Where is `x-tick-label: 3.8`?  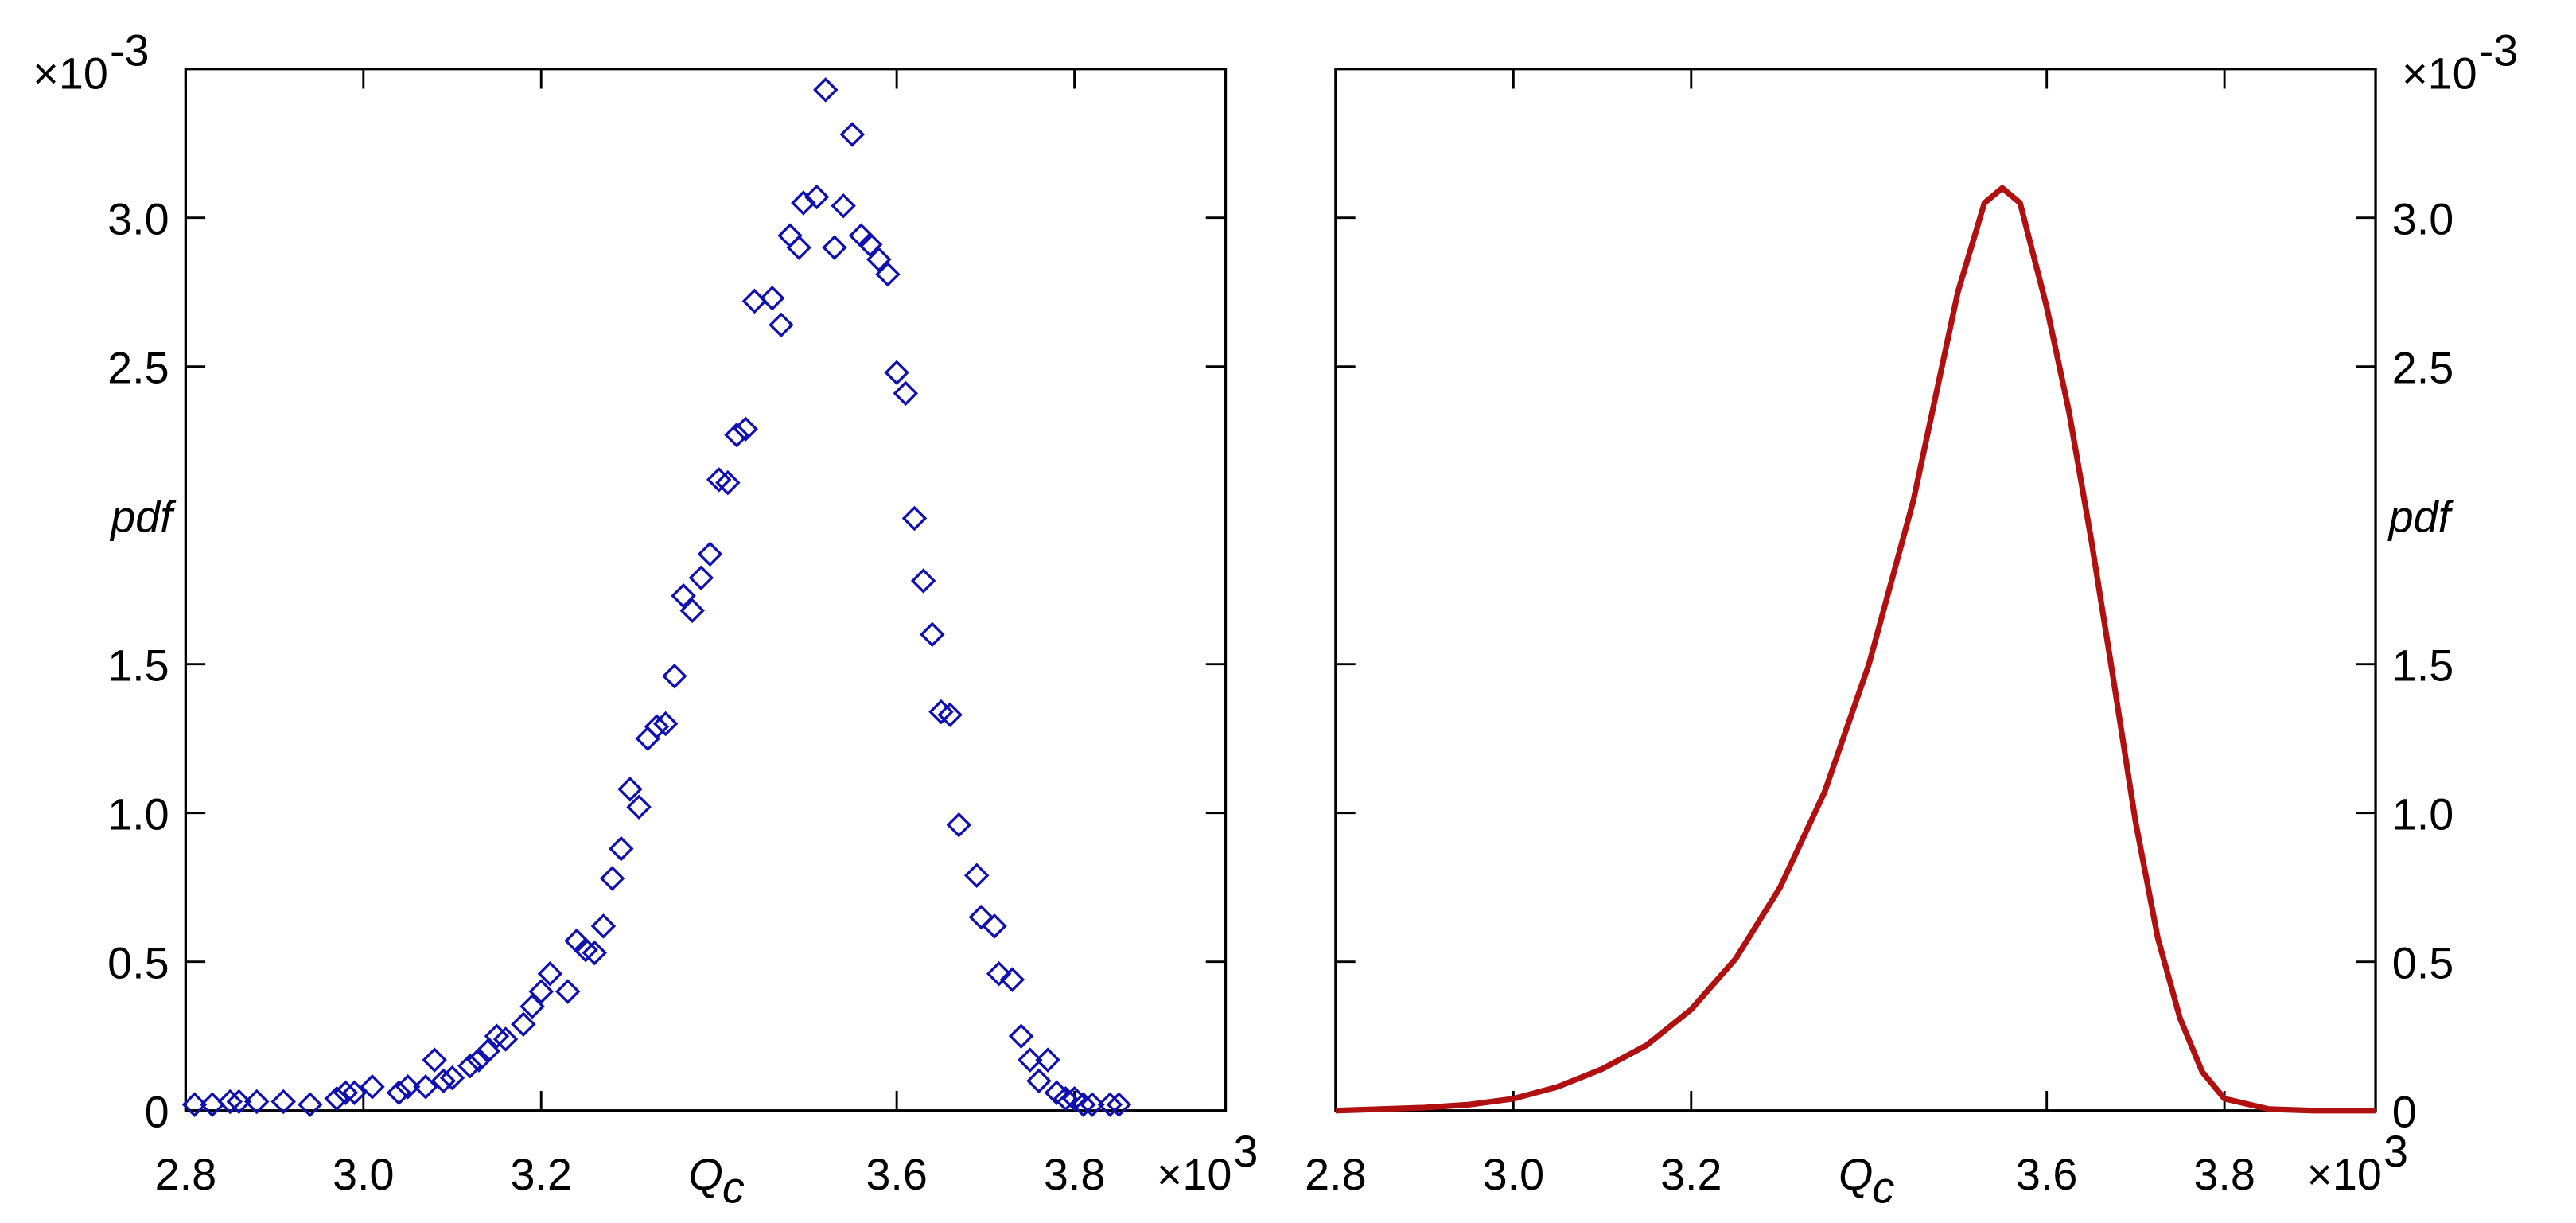 x-tick-label: 3.8 is located at coordinates (1075, 1174).